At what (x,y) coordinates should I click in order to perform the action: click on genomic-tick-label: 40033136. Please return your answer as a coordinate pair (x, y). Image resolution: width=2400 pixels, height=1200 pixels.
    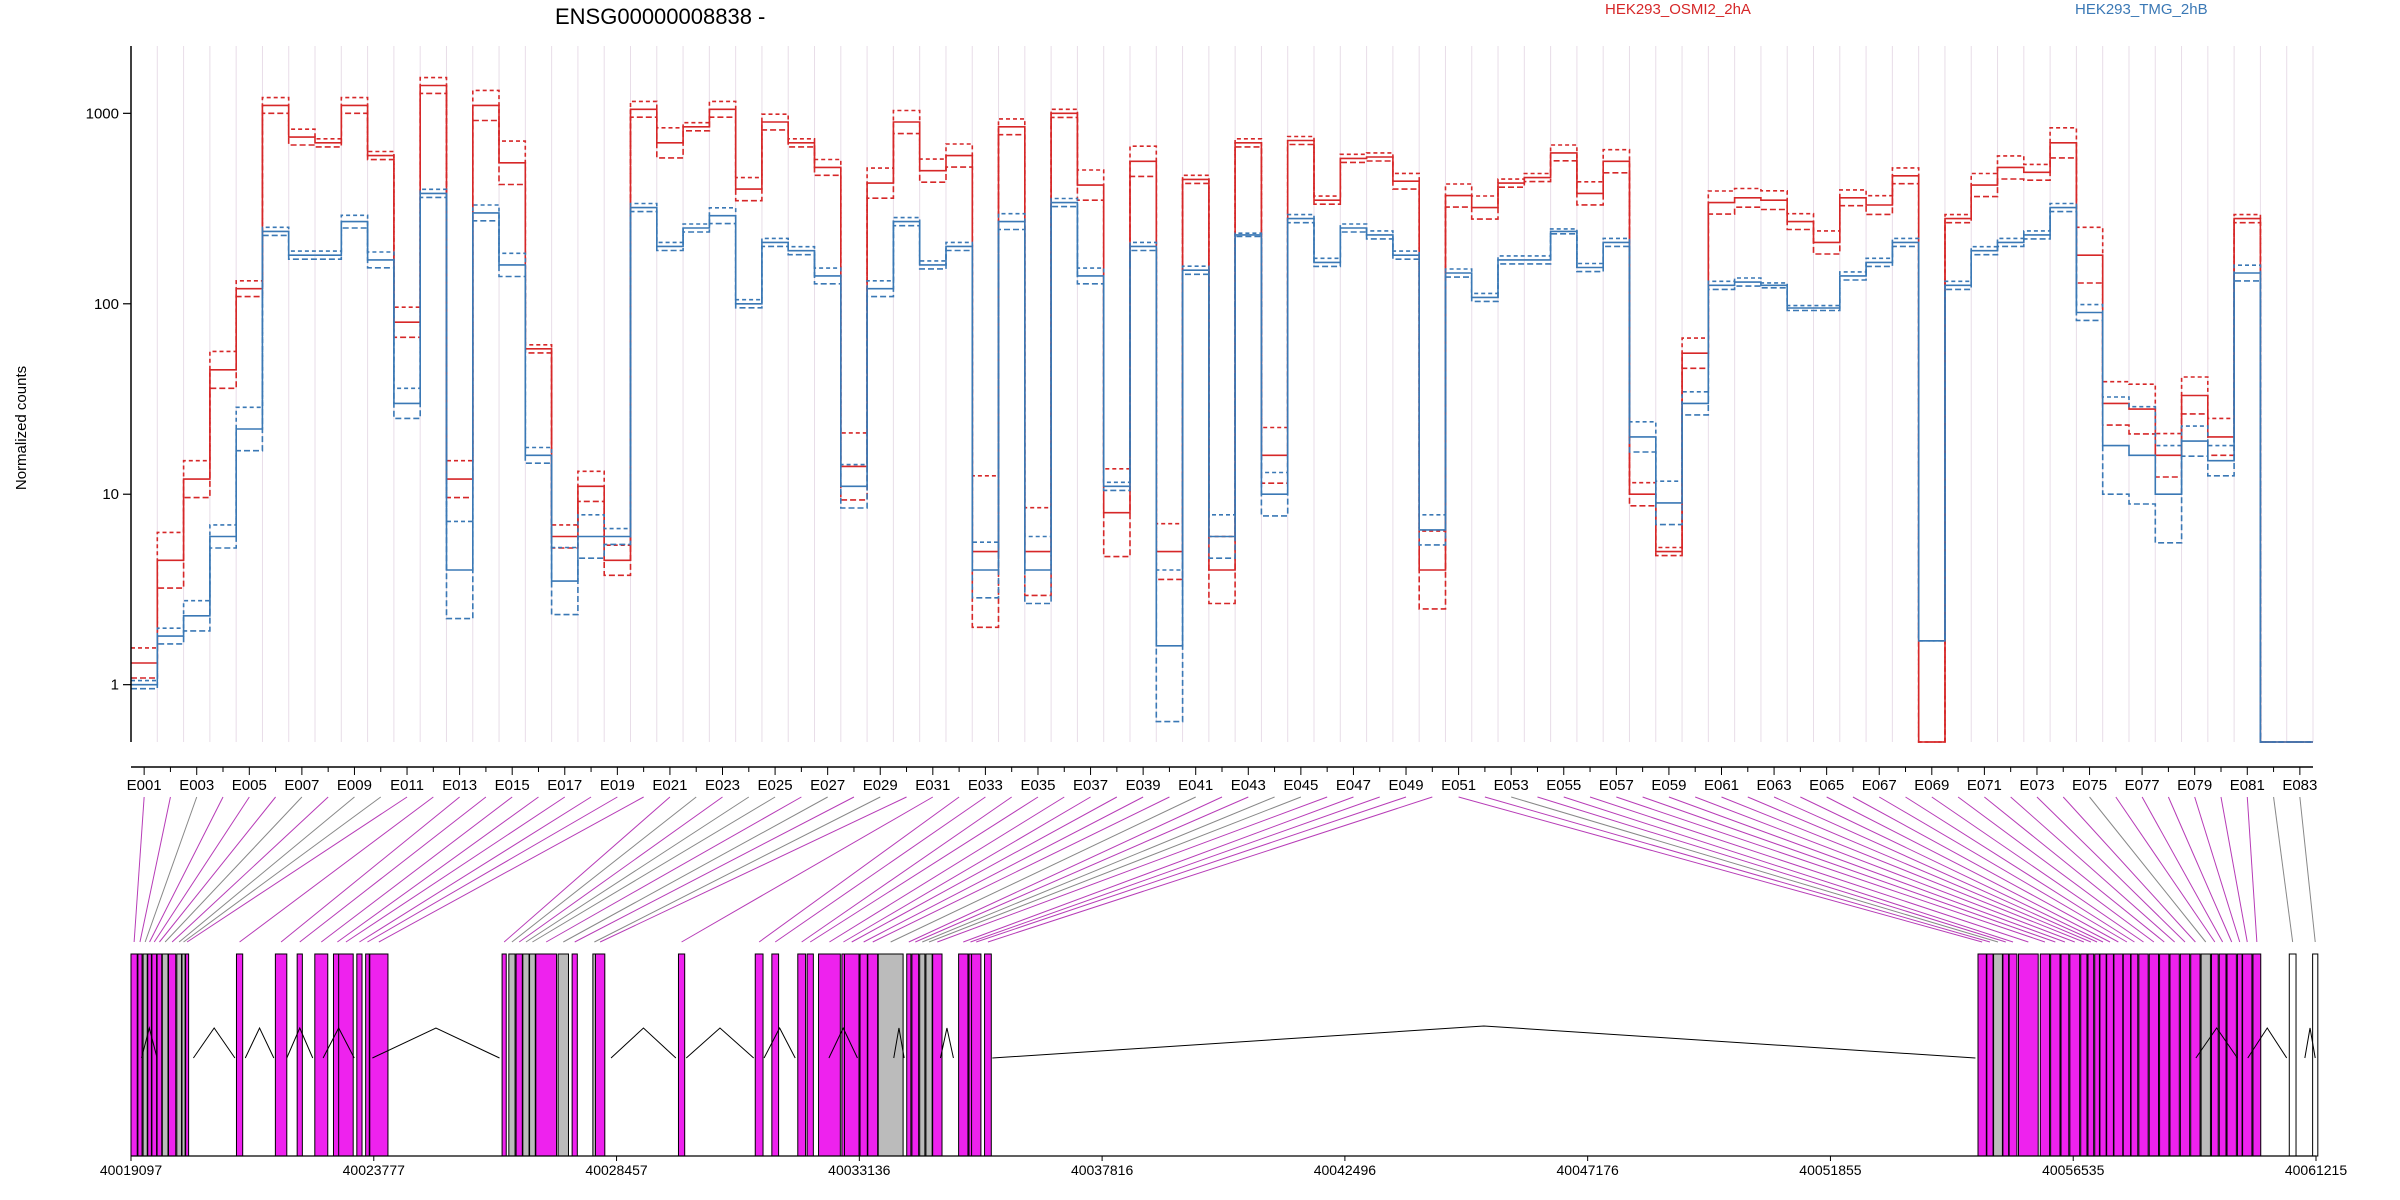
    Looking at the image, I should click on (859, 1170).